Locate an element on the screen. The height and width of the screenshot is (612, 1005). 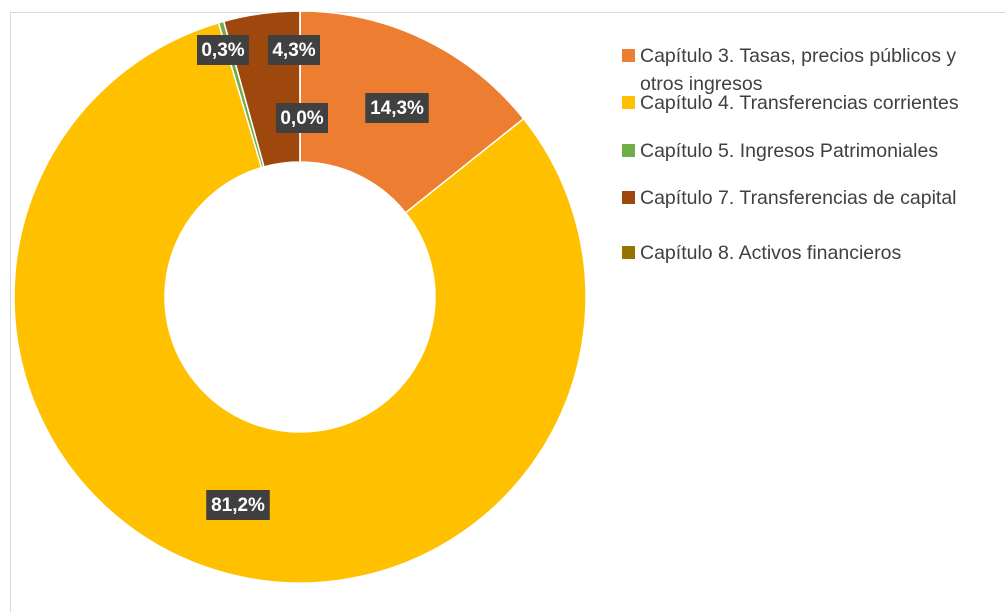
legend-label: Capítulo 5. Ingresos Patrimoniales is located at coordinates (789, 151).